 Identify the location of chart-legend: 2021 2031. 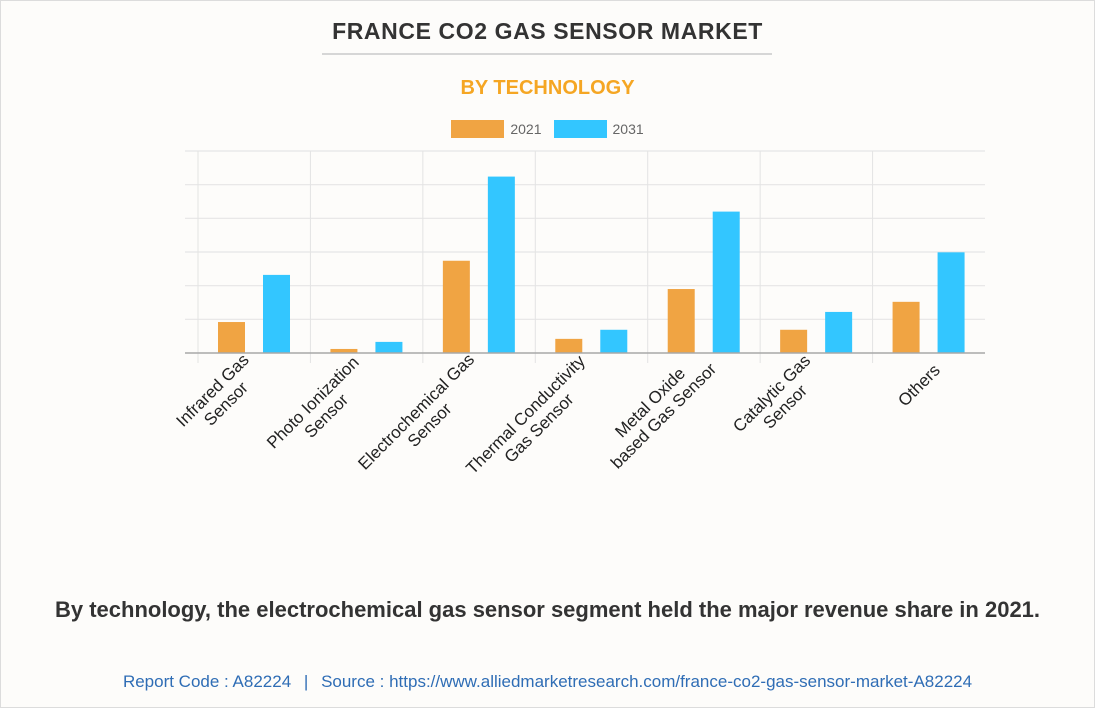
(547, 129).